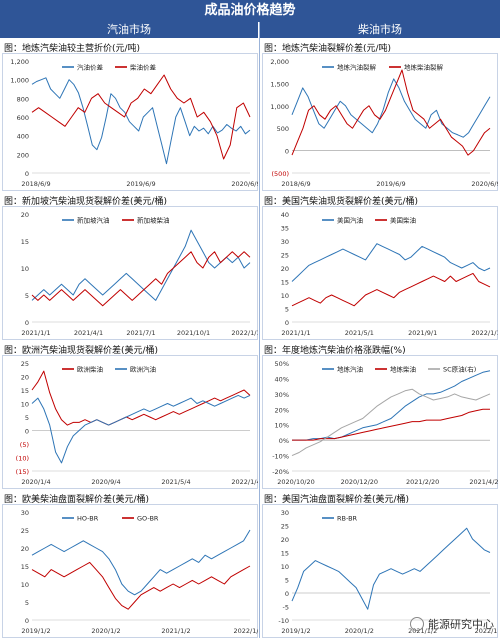 This screenshot has width=500, height=638. What do you see at coordinates (359, 631) in the screenshot?
I see `x-tick-label: 2020/1/2` at bounding box center [359, 631].